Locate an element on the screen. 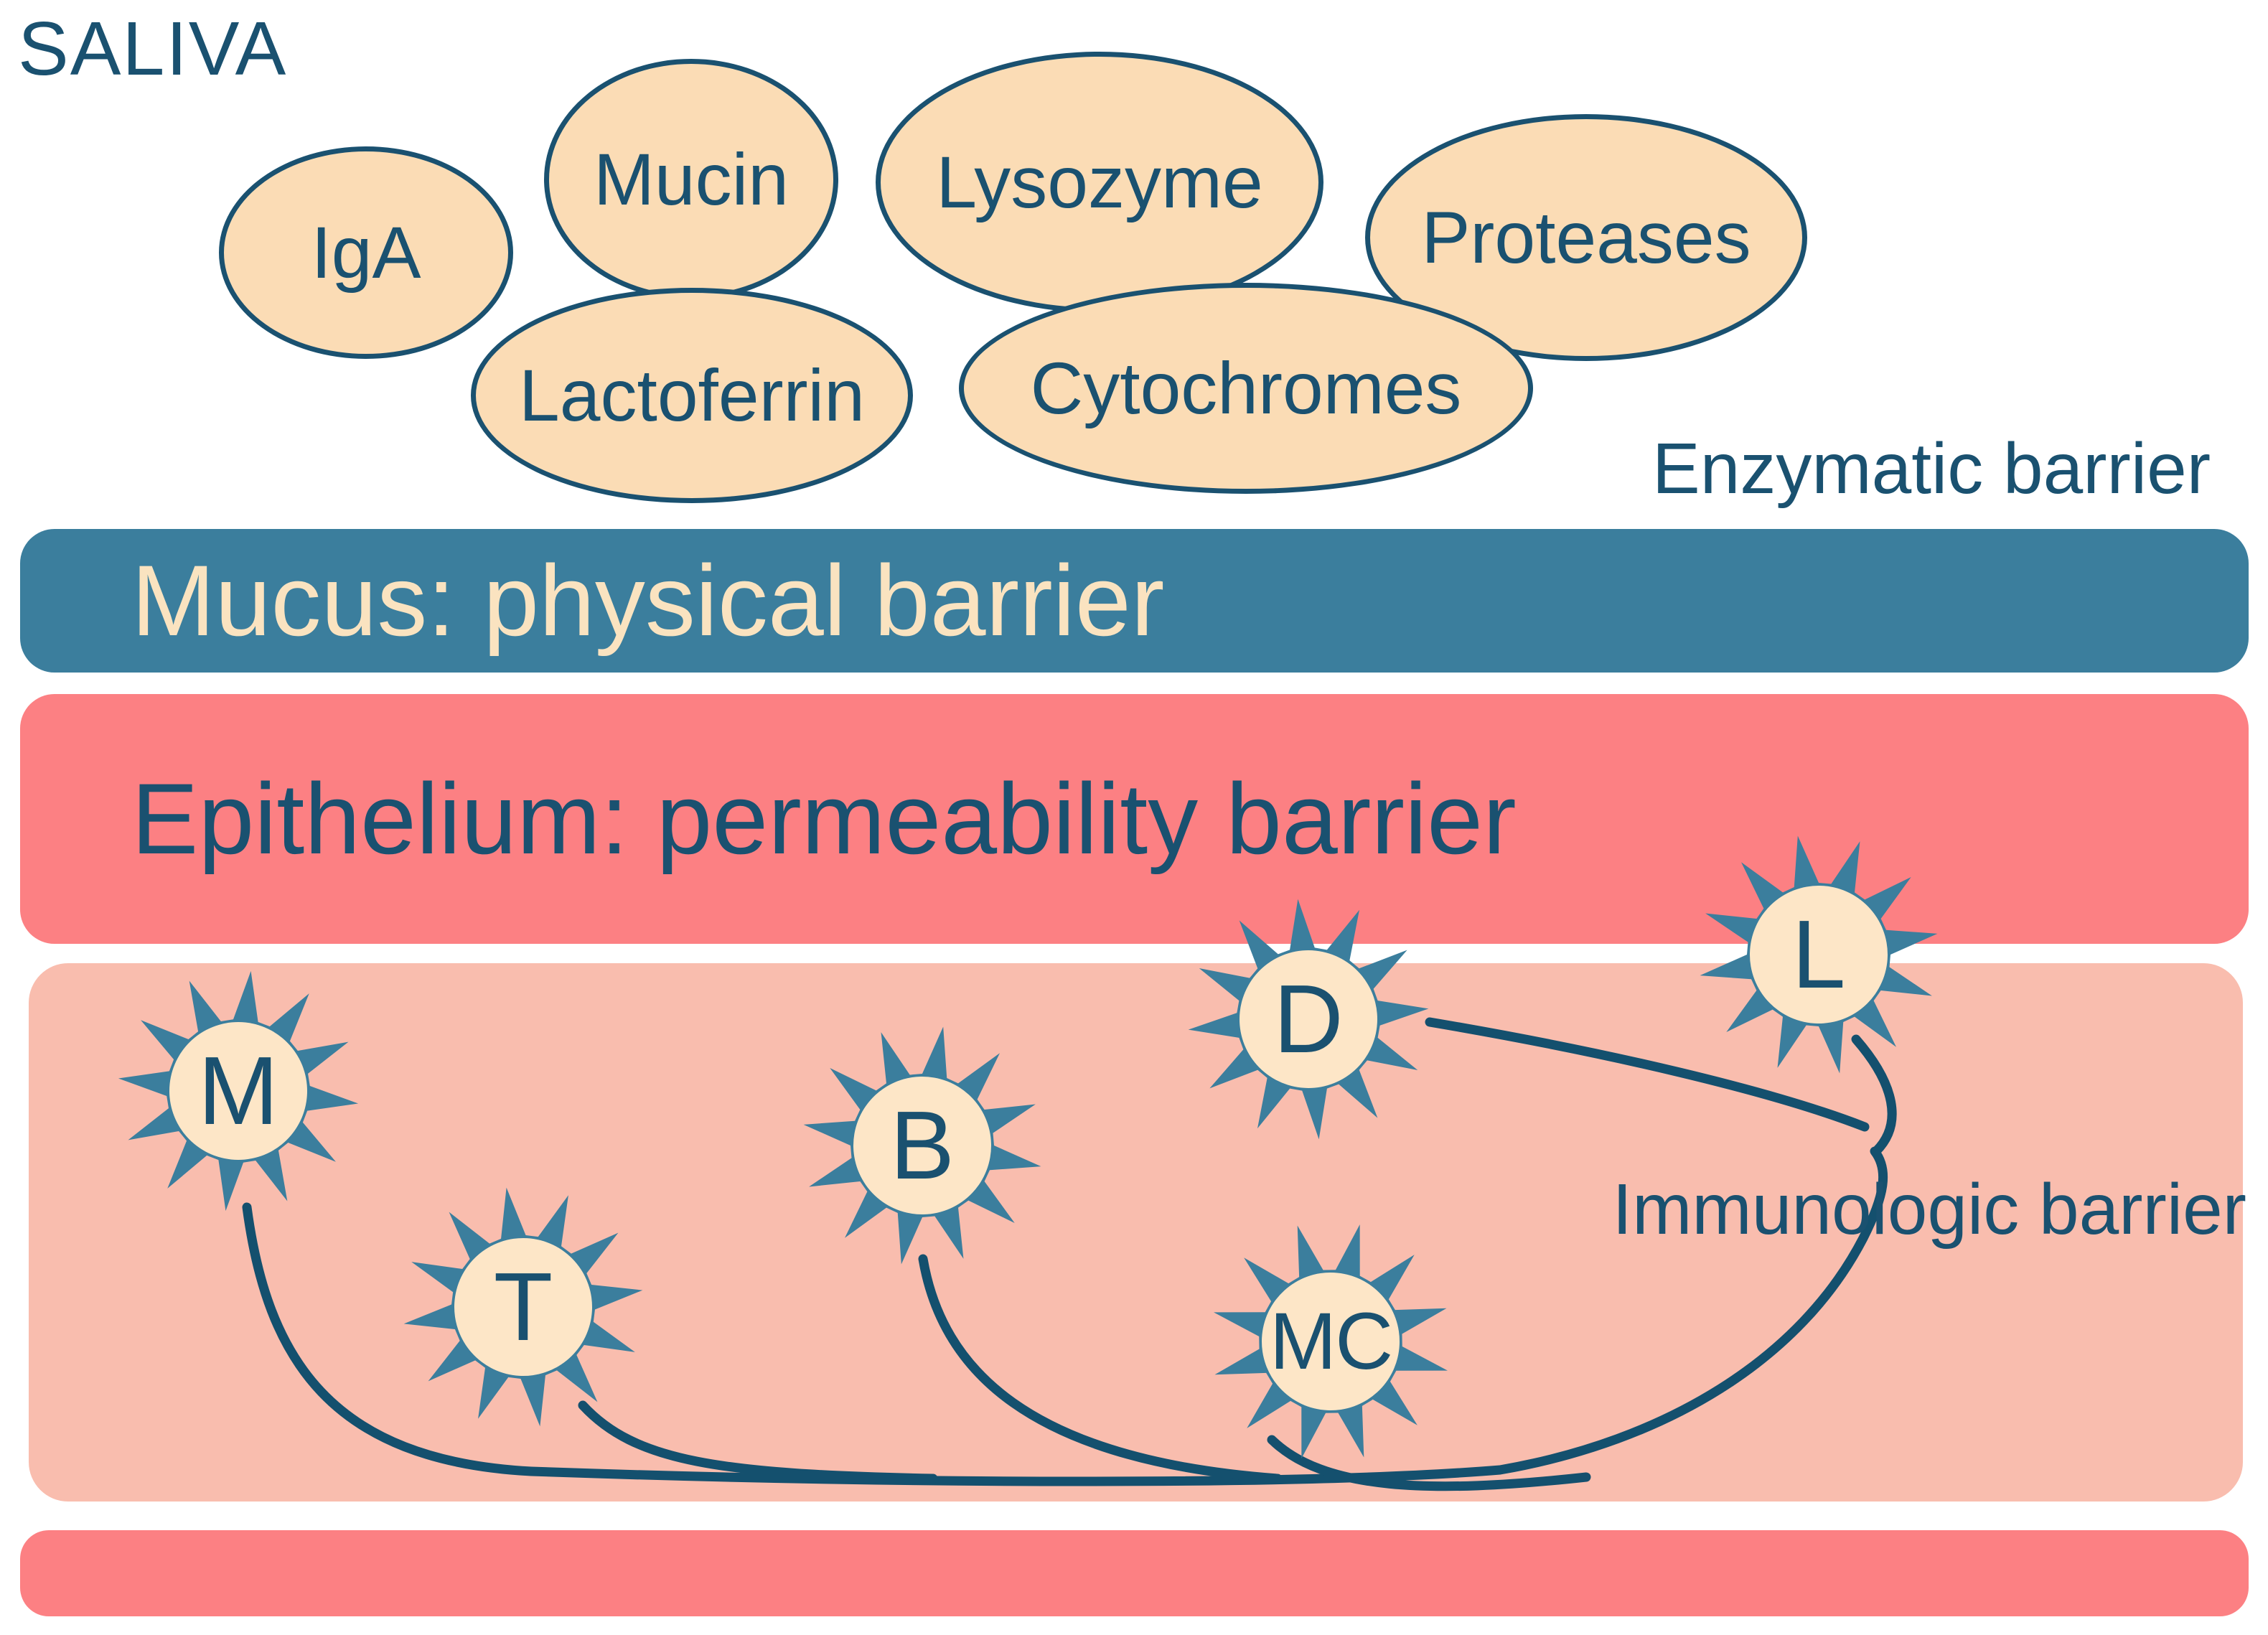  cell-label-mc: MC is located at coordinates (1331, 1341).